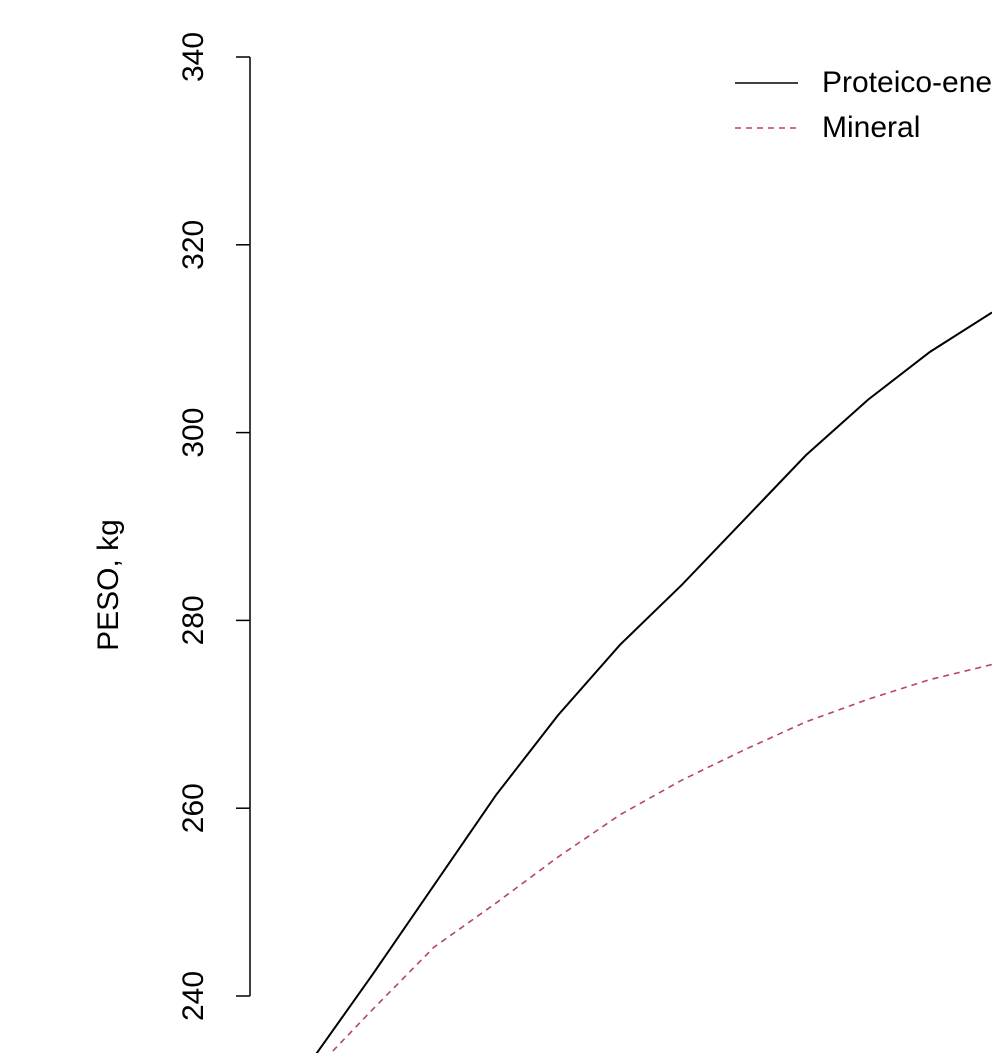 The image size is (992, 1053). Describe the element at coordinates (193, 808) in the screenshot. I see `y-tick-label: 260` at that location.